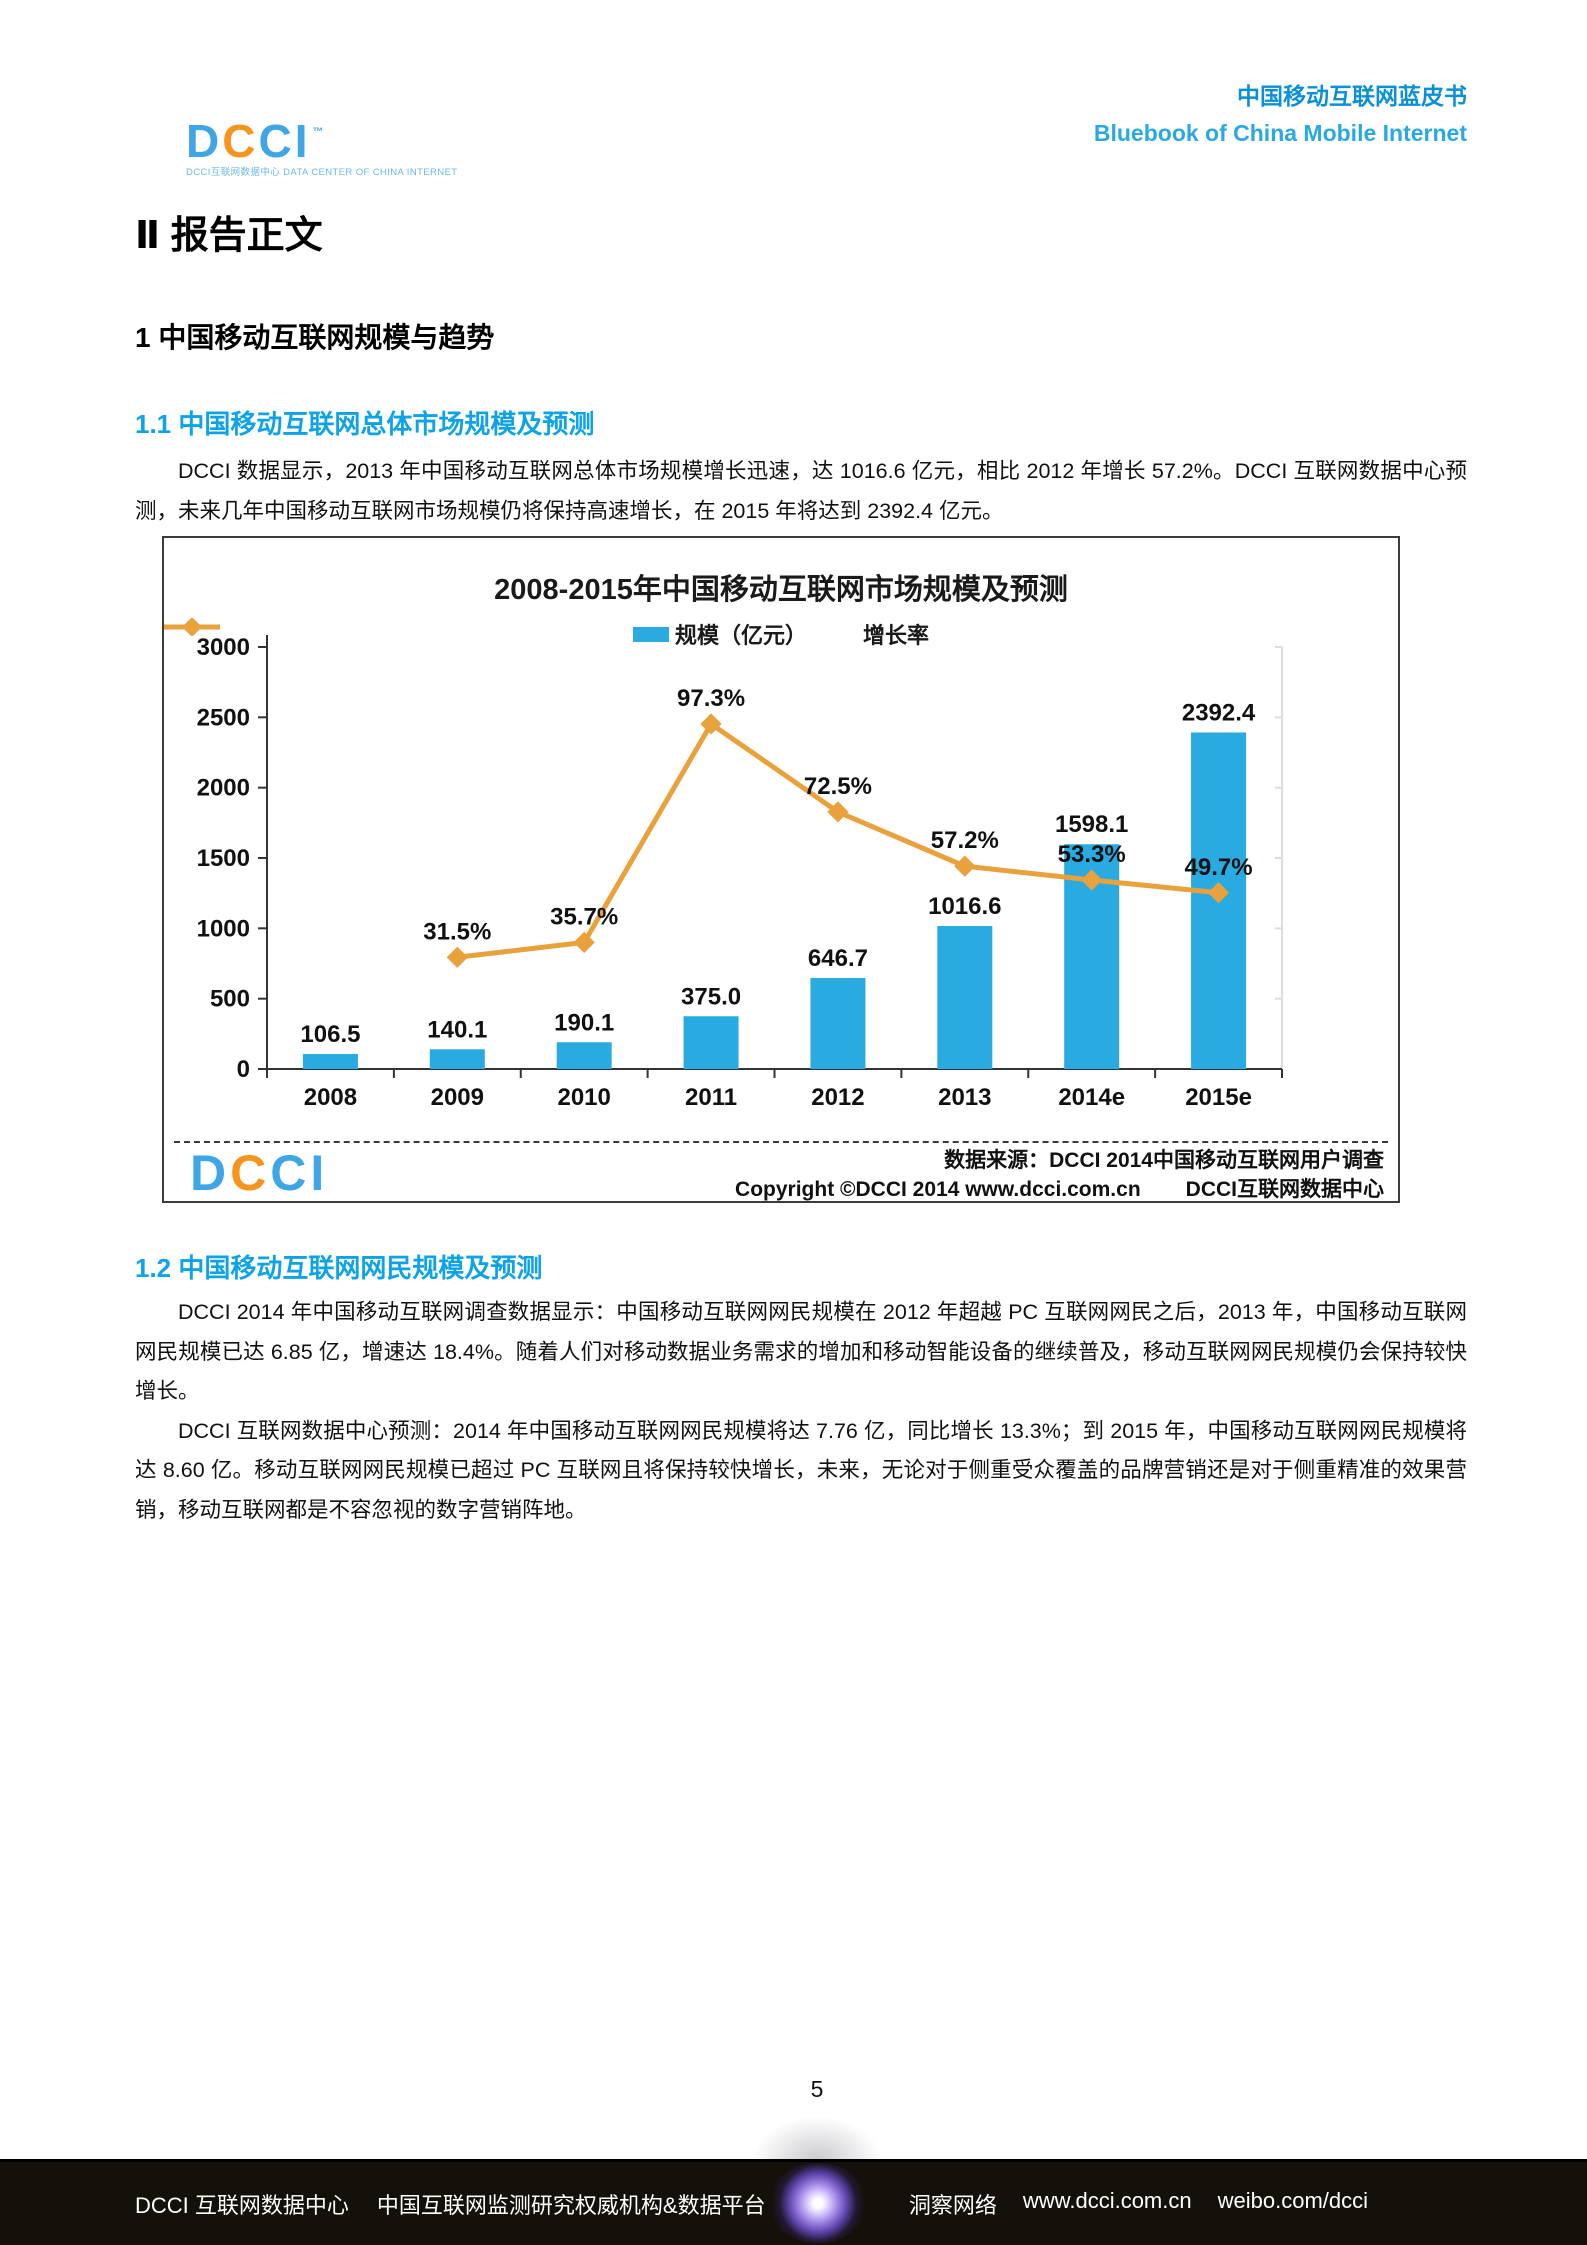  Describe the element at coordinates (781, 1142) in the screenshot. I see `chart-divider` at that location.